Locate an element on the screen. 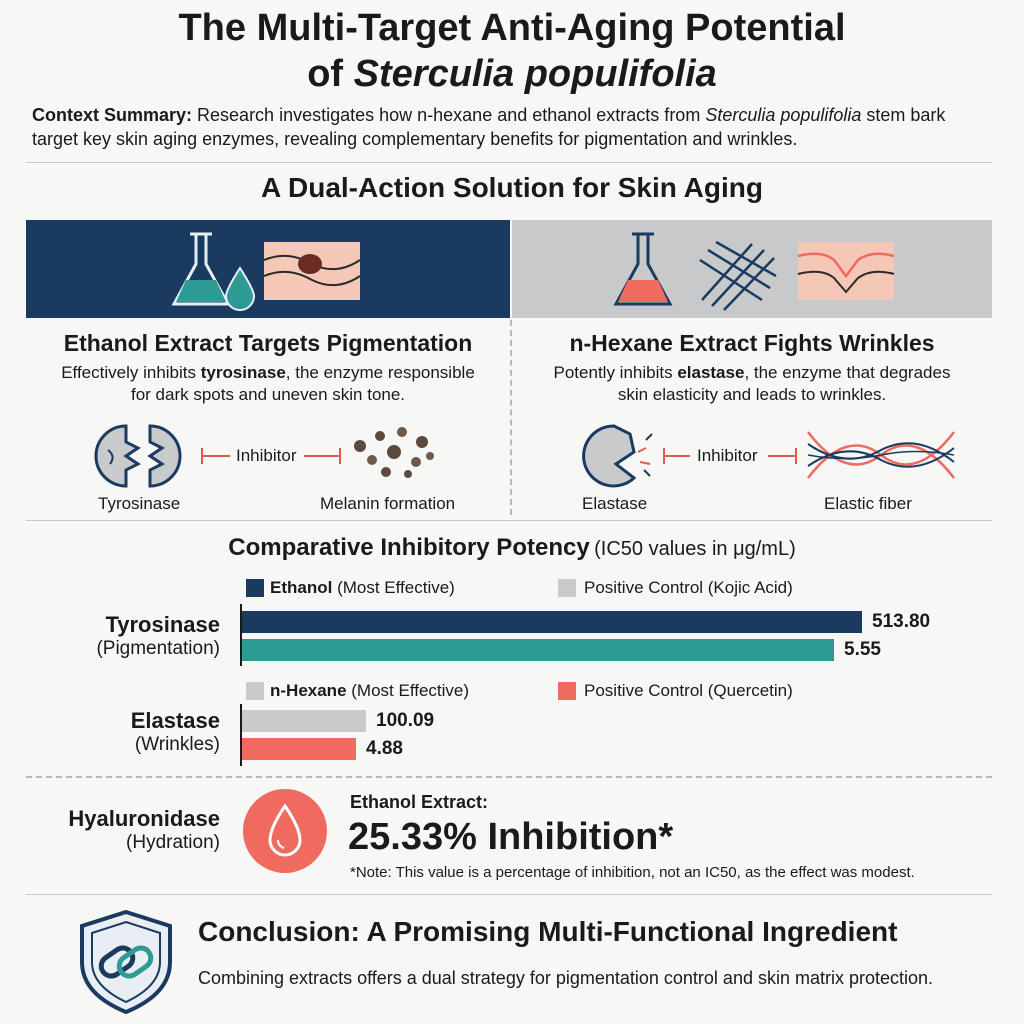 The width and height of the screenshot is (1024, 1024). skin-pigment-icon is located at coordinates (312, 271).